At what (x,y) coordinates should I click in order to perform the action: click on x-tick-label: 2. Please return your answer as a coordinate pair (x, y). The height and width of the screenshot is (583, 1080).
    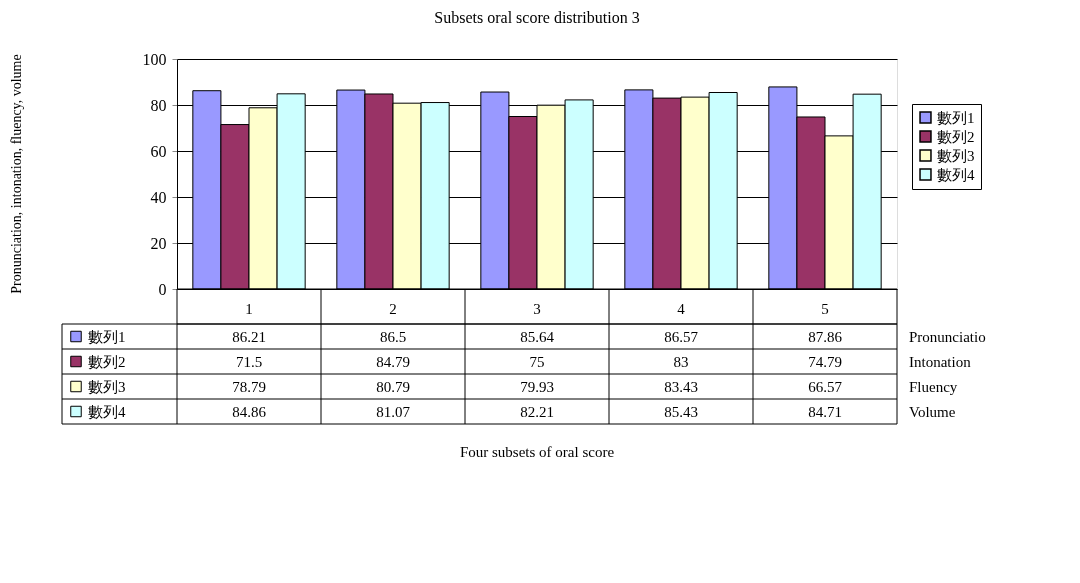
    Looking at the image, I should click on (393, 308).